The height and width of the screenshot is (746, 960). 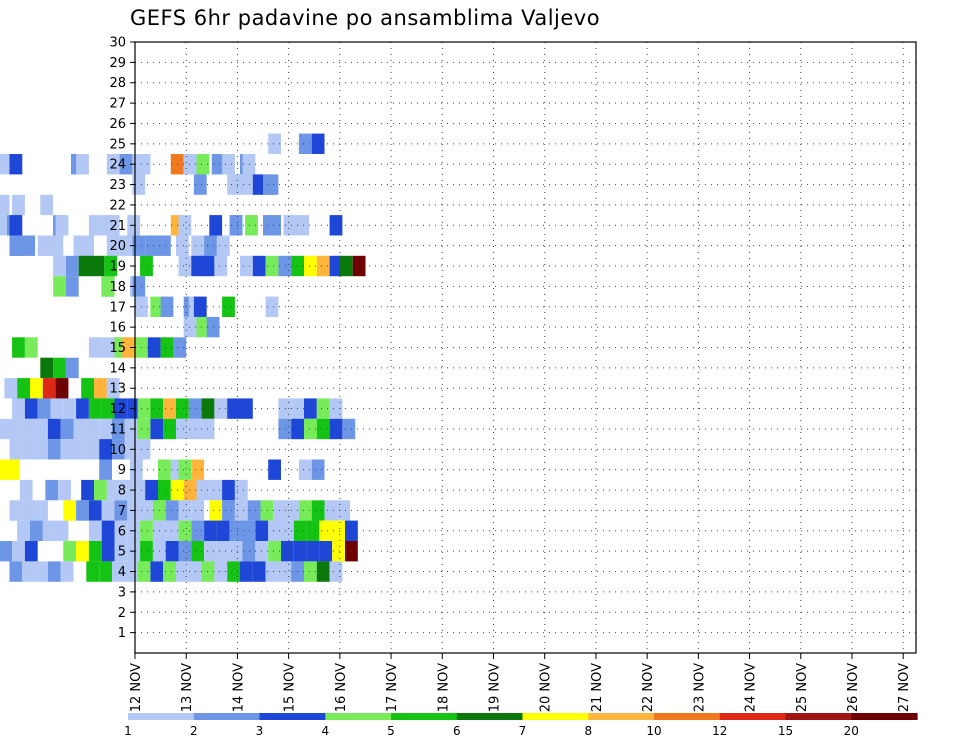 I want to click on y-tick-label: 14, so click(x=117, y=368).